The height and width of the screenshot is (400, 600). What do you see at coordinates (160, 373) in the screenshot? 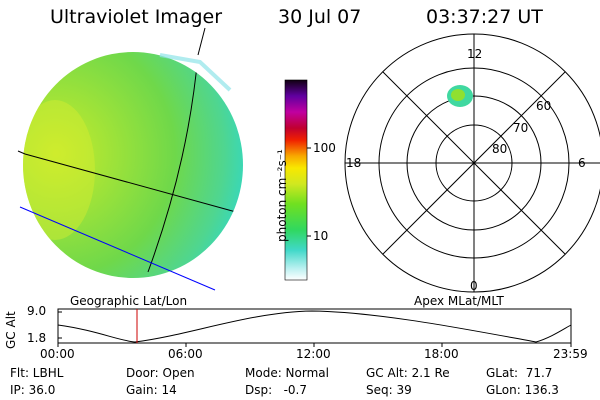
I see `info-door: Door: Open` at bounding box center [160, 373].